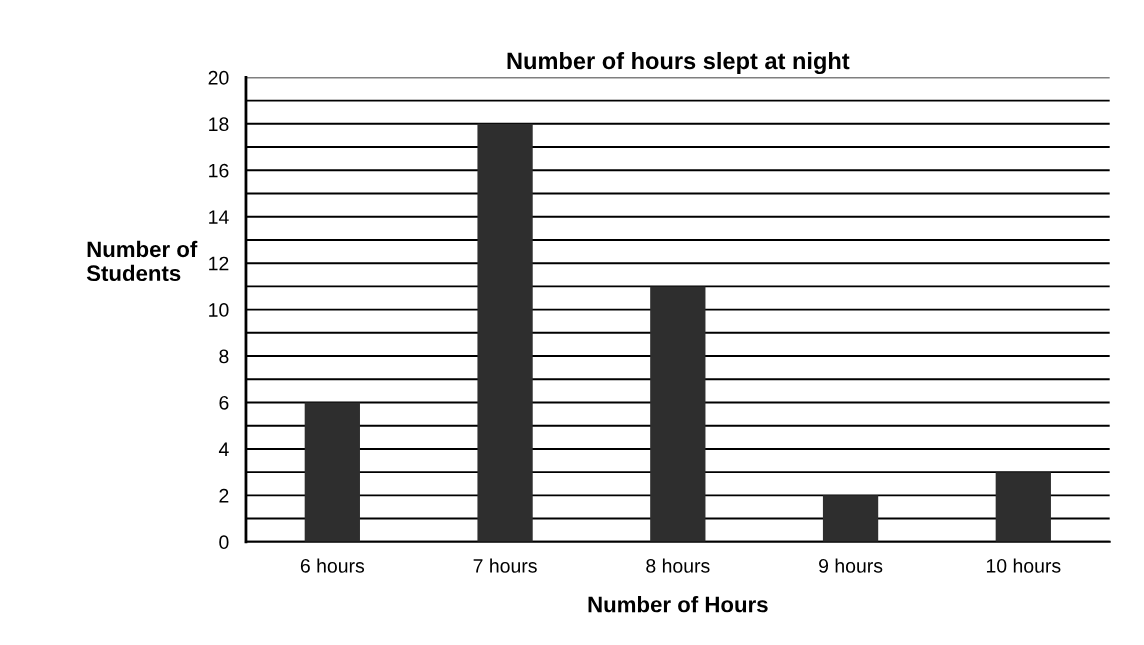 This screenshot has height=645, width=1144. What do you see at coordinates (218, 77) in the screenshot?
I see `y-tick-label: 20` at bounding box center [218, 77].